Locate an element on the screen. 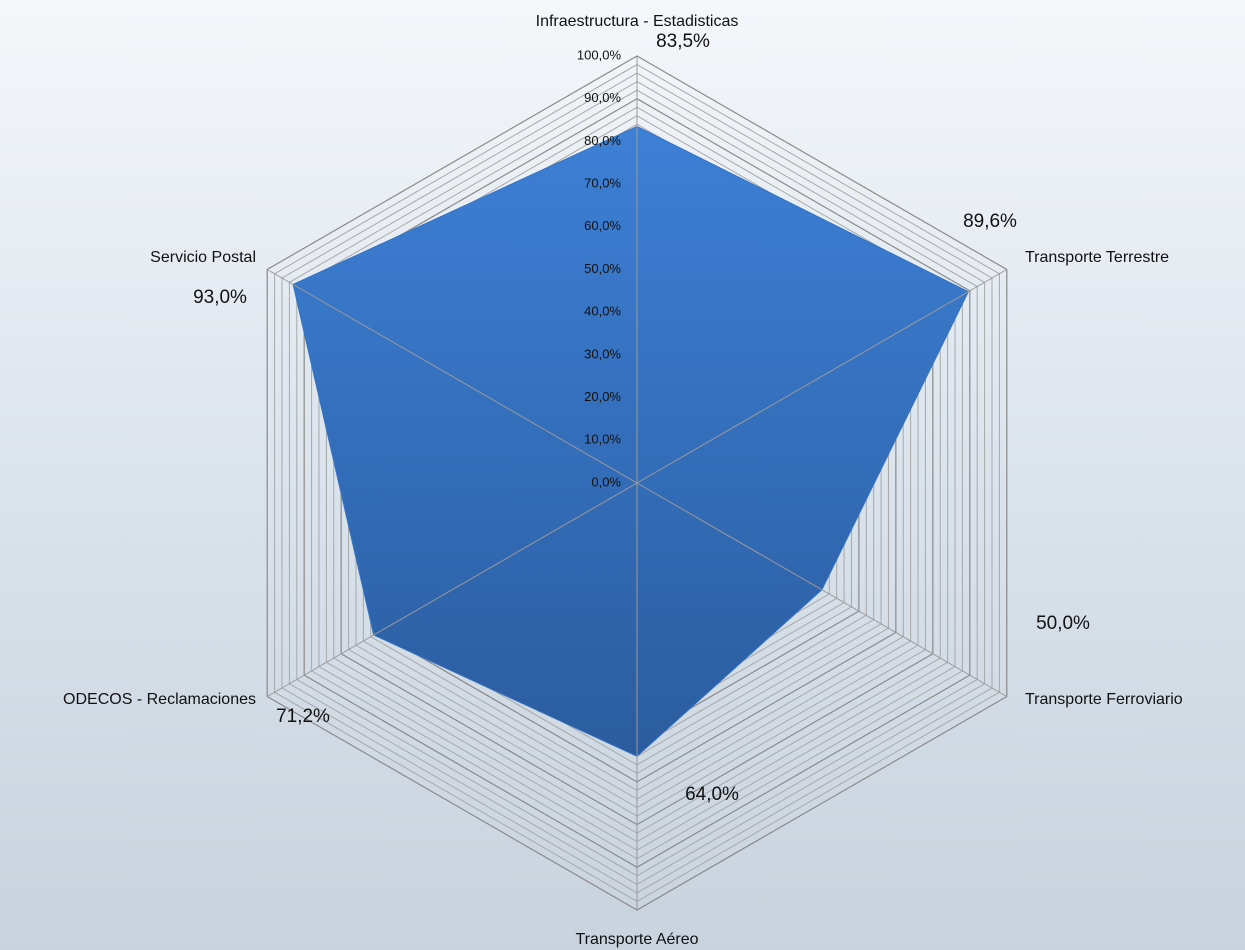 This screenshot has width=1245, height=950. tick-label: 40,0% is located at coordinates (602, 311).